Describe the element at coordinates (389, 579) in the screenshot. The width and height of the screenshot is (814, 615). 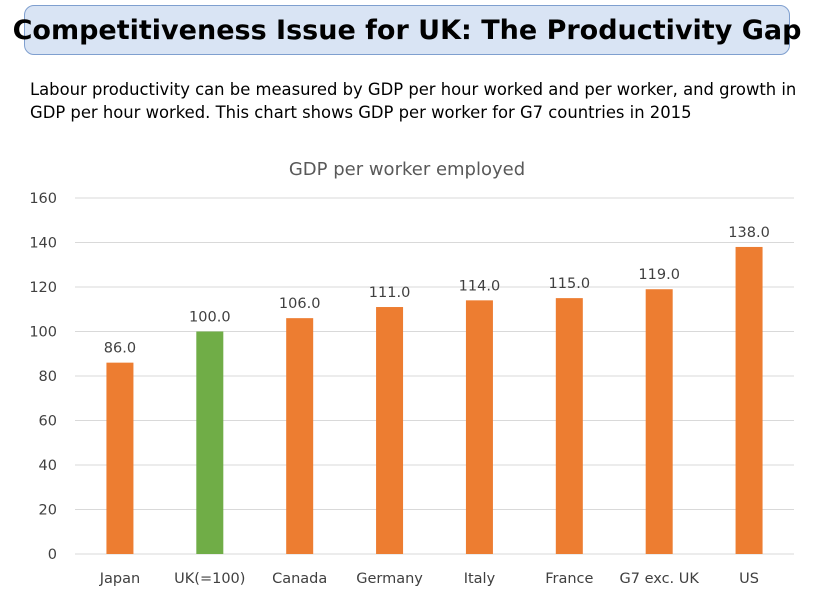
I see `x-tick-label-germany: Germany` at that location.